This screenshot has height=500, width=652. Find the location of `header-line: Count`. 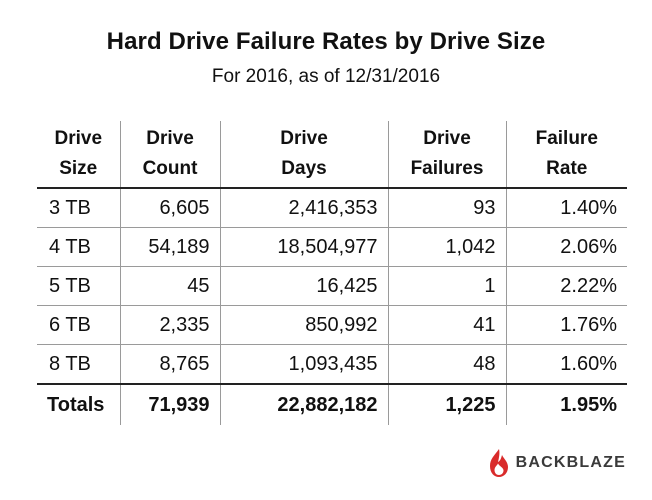

header-line: Count is located at coordinates (170, 168).